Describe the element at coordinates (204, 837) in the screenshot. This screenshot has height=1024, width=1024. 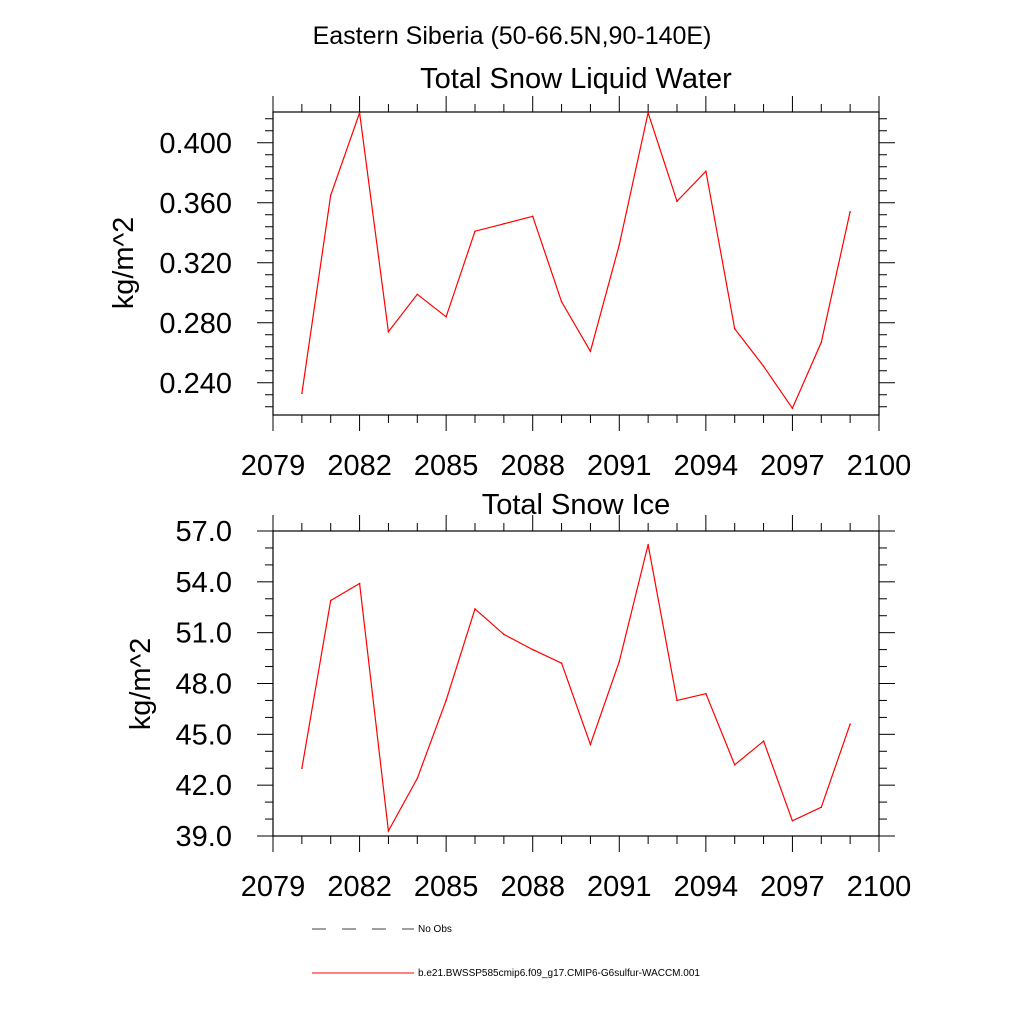
I see `y-tick-label: 39.0` at that location.